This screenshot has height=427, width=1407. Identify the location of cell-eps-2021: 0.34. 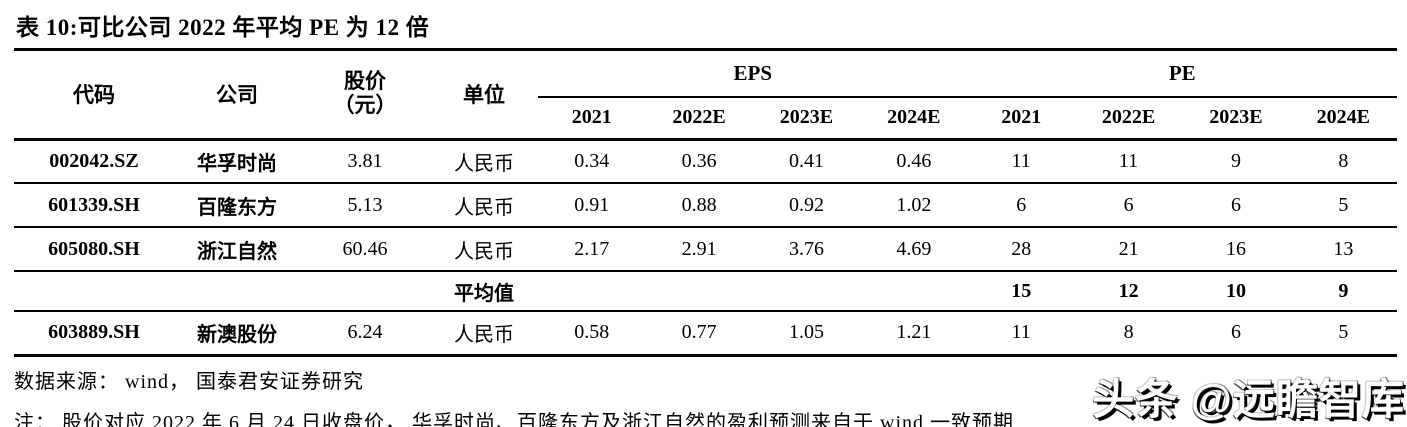
(592, 161).